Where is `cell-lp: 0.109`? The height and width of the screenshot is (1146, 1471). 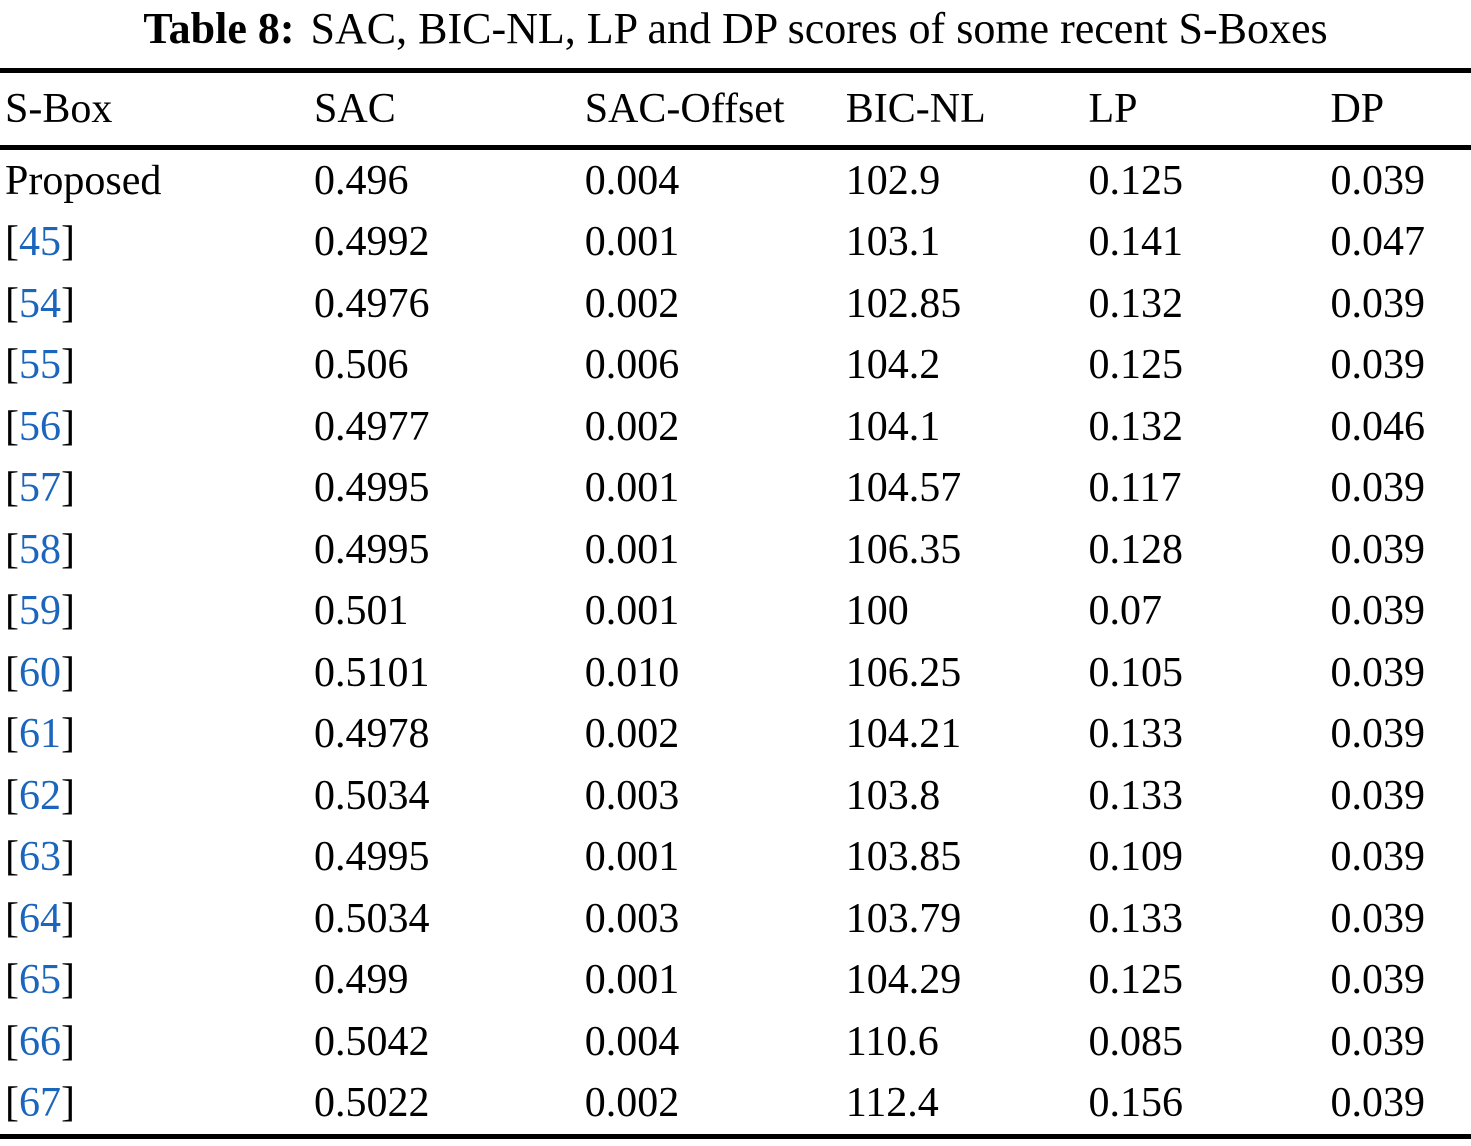 cell-lp: 0.109 is located at coordinates (1136, 857).